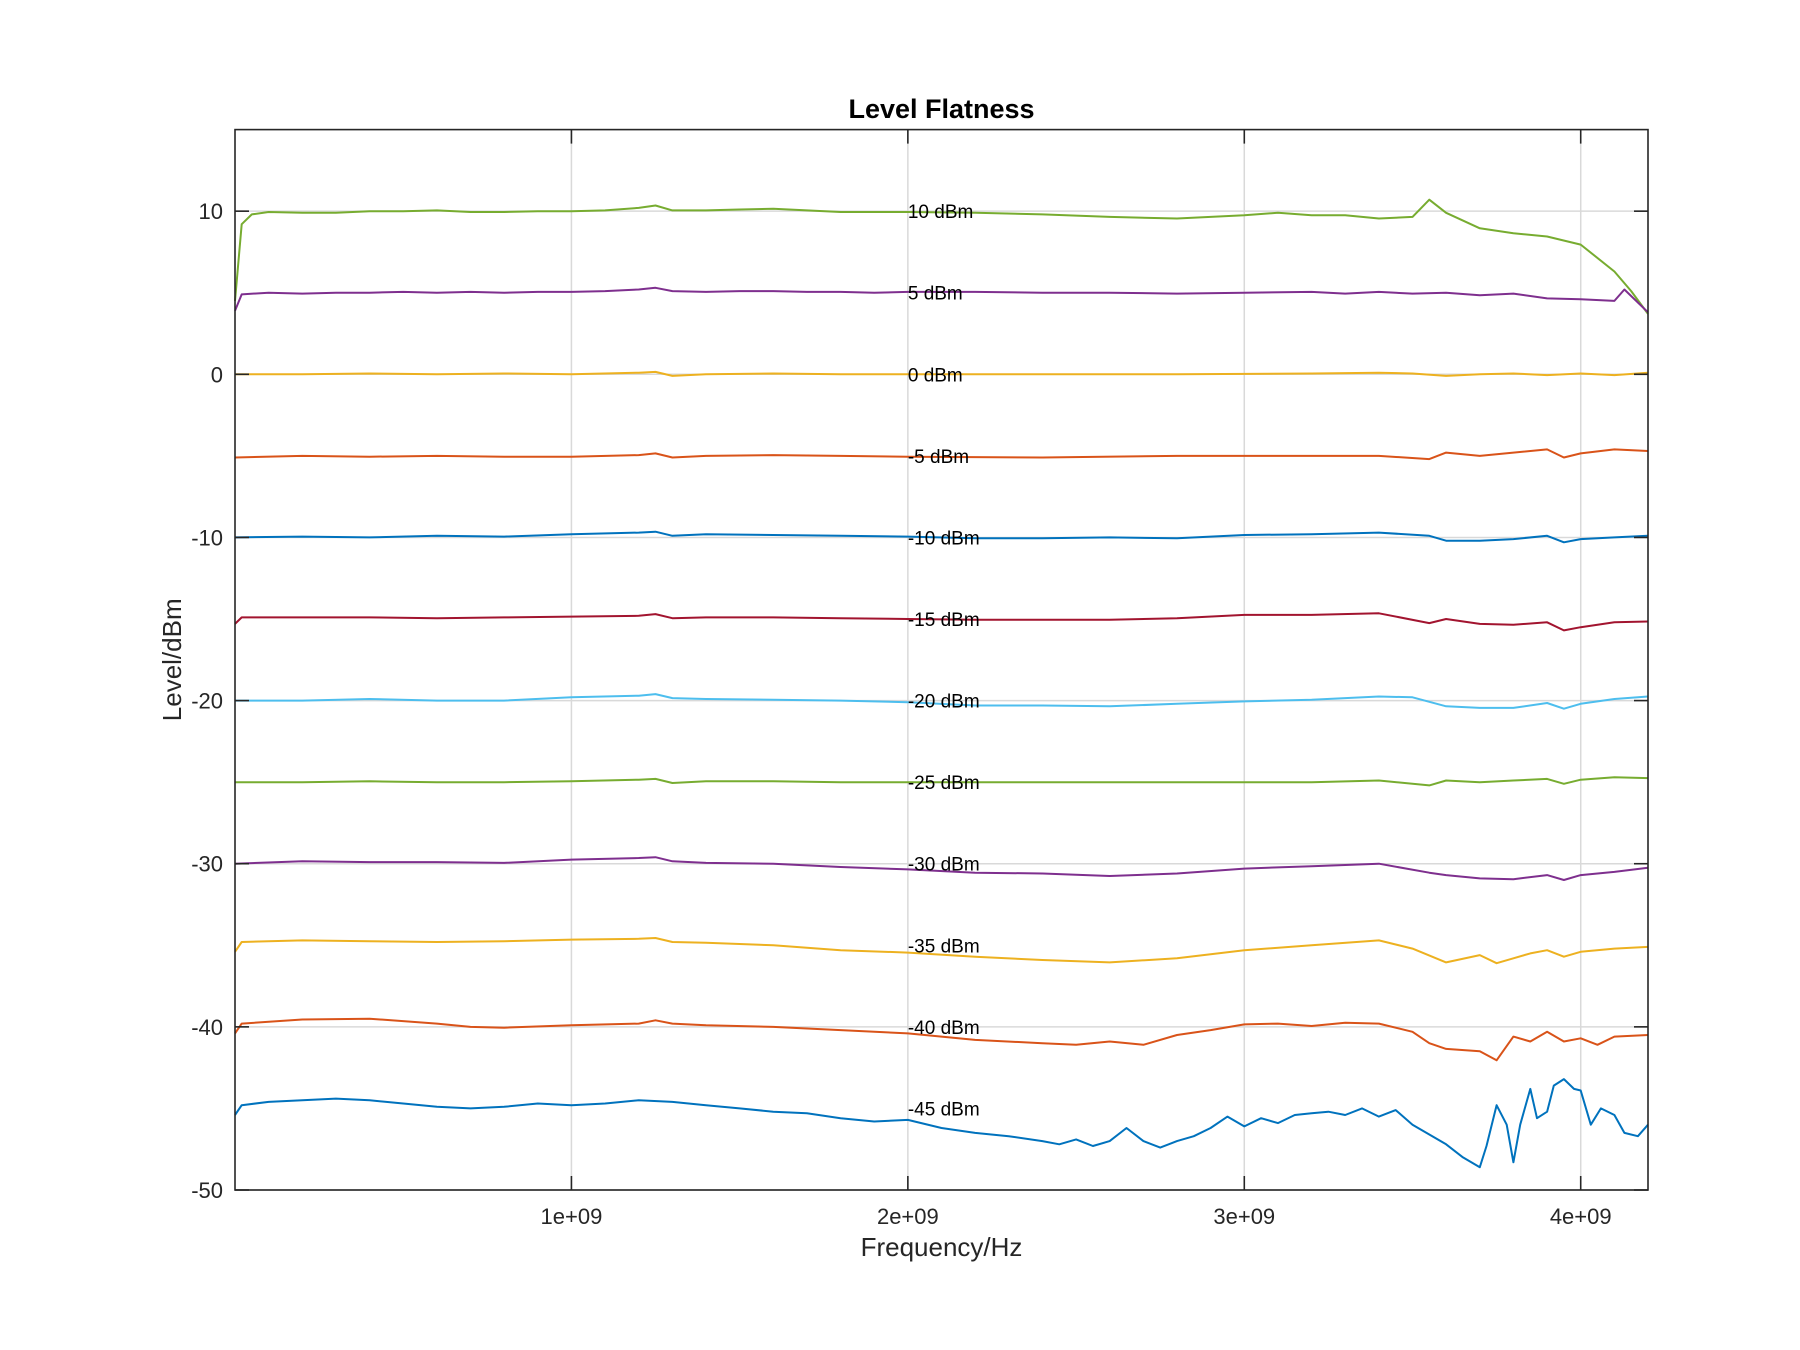 The height and width of the screenshot is (1350, 1800). What do you see at coordinates (944, 1028) in the screenshot?
I see `series-label: -40 dBm` at bounding box center [944, 1028].